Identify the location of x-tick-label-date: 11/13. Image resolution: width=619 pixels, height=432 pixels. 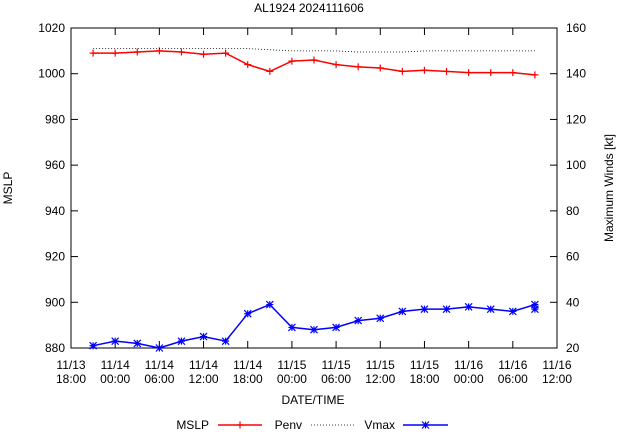
(70, 365).